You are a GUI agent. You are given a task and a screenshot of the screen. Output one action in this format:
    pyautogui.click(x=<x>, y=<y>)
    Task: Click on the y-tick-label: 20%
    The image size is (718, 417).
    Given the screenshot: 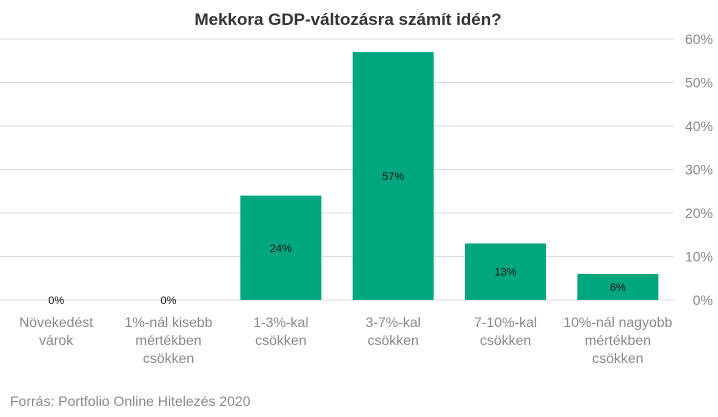 What is the action you would take?
    pyautogui.click(x=699, y=213)
    